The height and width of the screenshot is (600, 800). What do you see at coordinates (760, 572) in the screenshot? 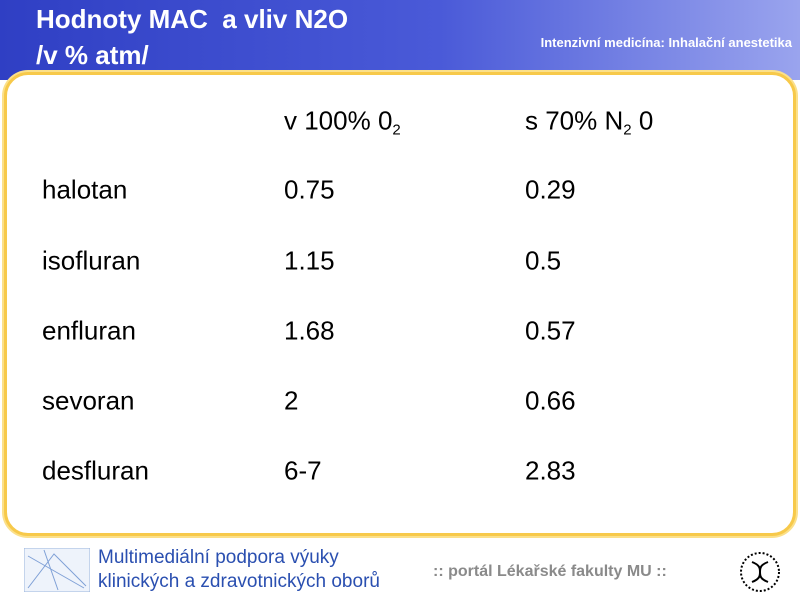
I see `faculty-logo` at bounding box center [760, 572].